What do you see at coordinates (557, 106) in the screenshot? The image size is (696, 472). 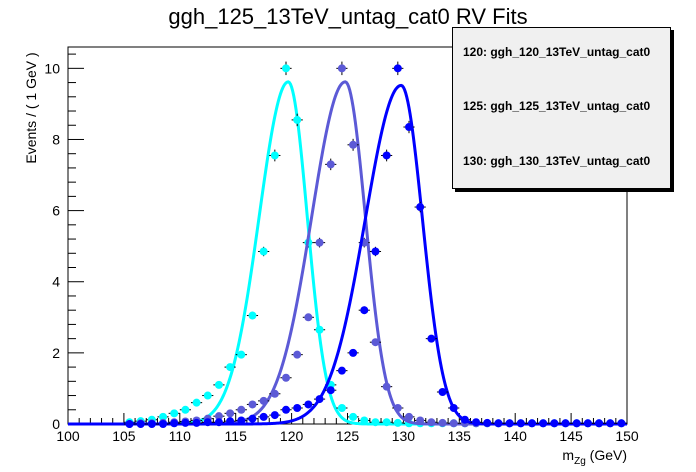 I see `legend-entry-125: 125: ggh_125_13TeV_untag_cat0` at bounding box center [557, 106].